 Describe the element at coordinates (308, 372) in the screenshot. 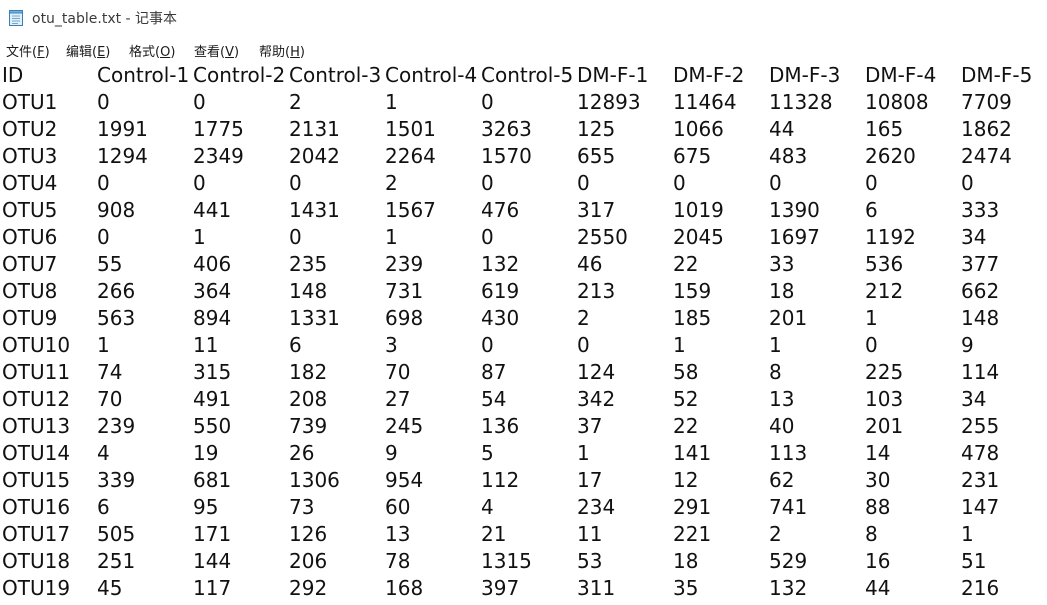

I see `value-cell: 182` at that location.